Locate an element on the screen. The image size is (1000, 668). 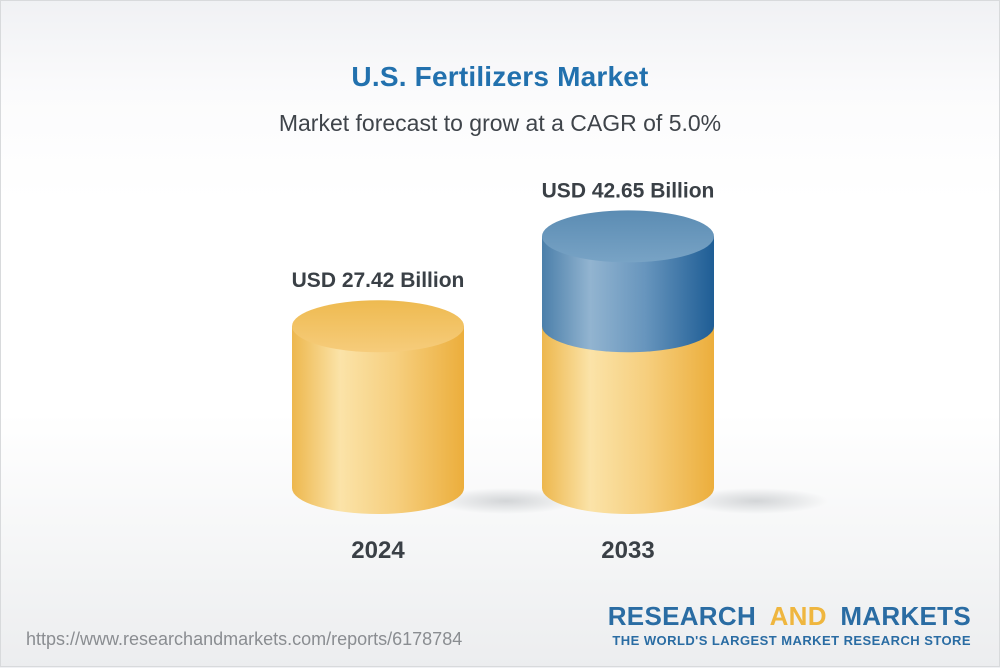
category-label-2024: 2024 is located at coordinates (378, 550).